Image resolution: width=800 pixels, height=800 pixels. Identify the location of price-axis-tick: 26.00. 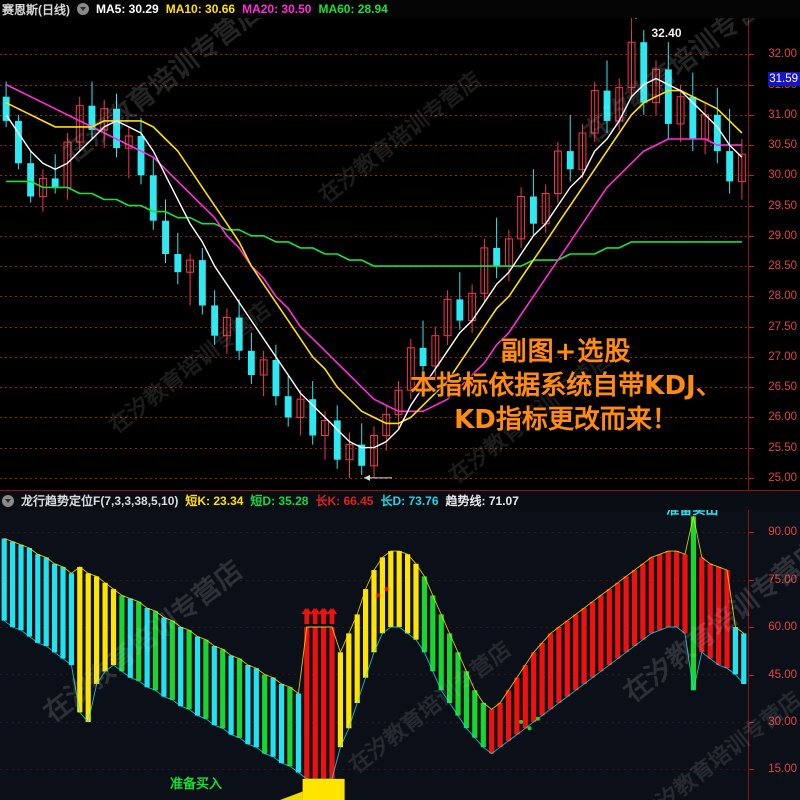
(782, 417).